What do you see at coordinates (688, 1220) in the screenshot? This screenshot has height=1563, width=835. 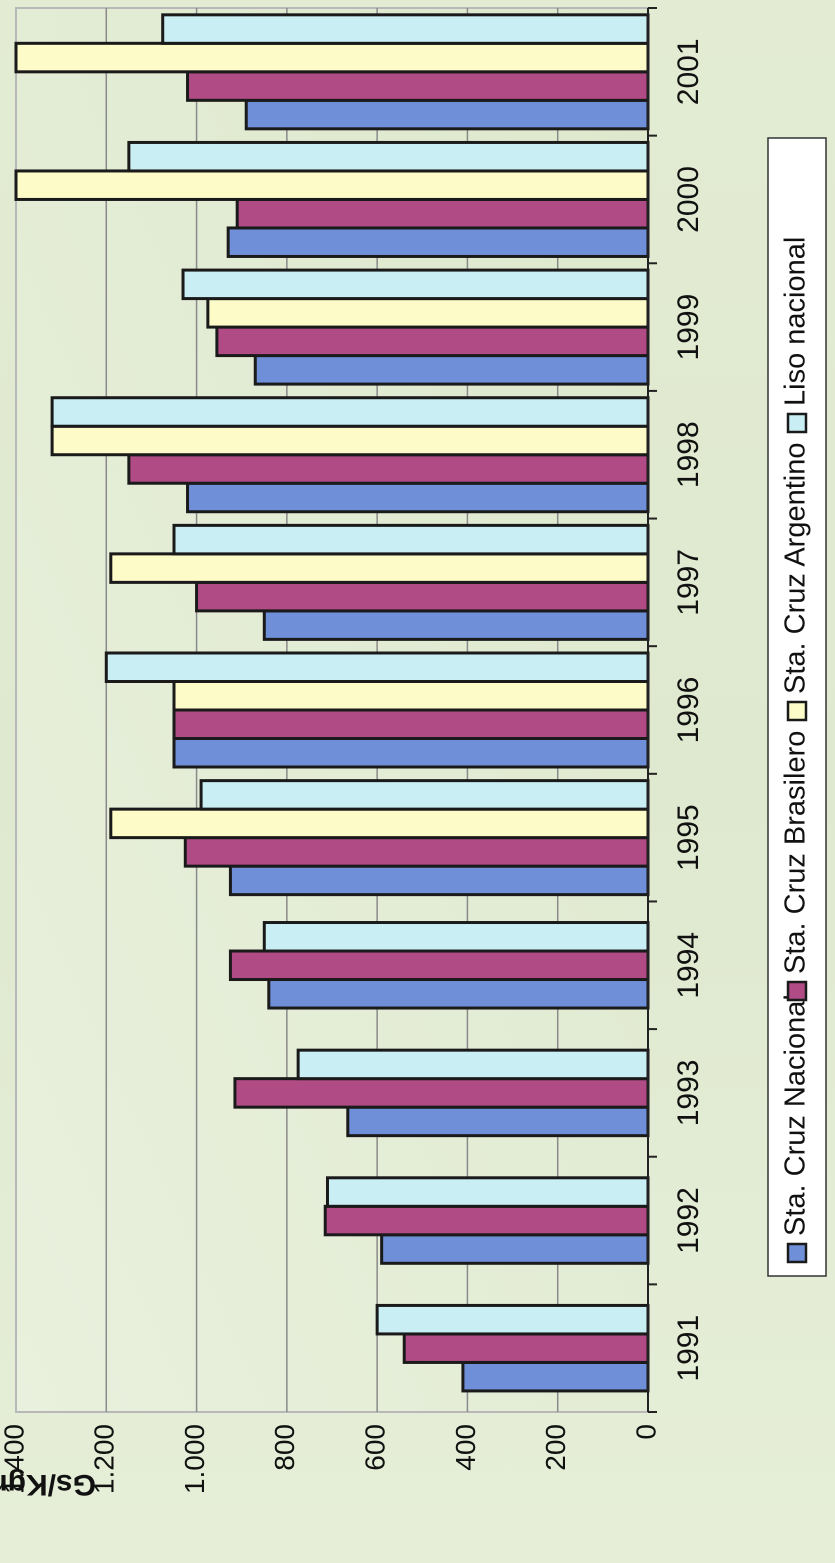 I see `category-label: 1992` at bounding box center [688, 1220].